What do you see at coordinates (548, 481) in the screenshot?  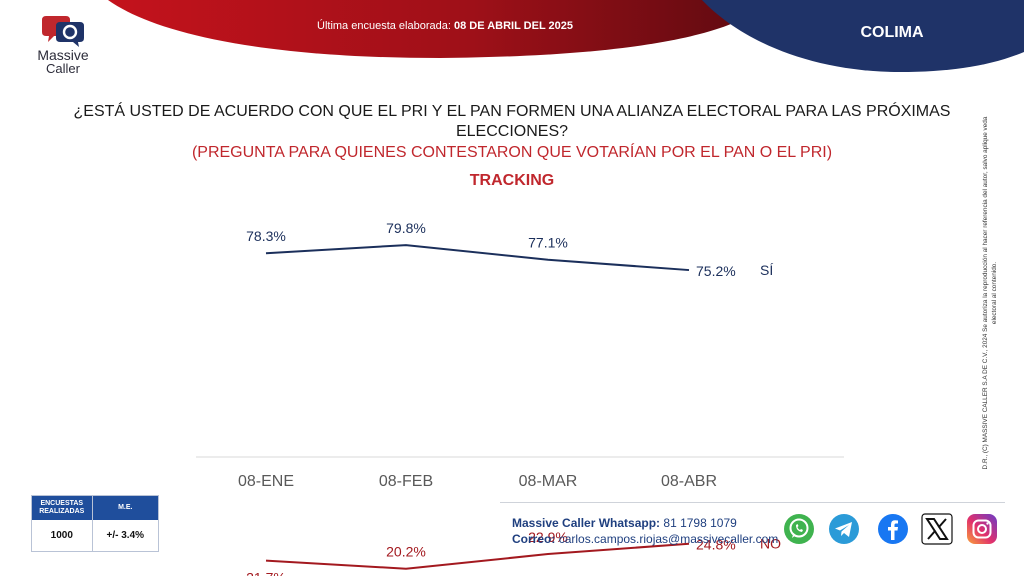 I see `x-tick-label-2: 08-MAR` at bounding box center [548, 481].